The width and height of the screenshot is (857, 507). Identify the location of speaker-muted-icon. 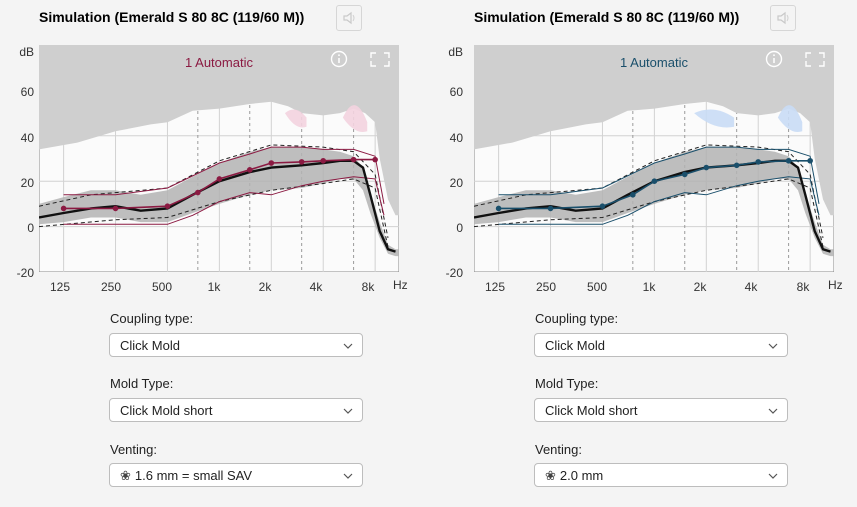
(349, 18).